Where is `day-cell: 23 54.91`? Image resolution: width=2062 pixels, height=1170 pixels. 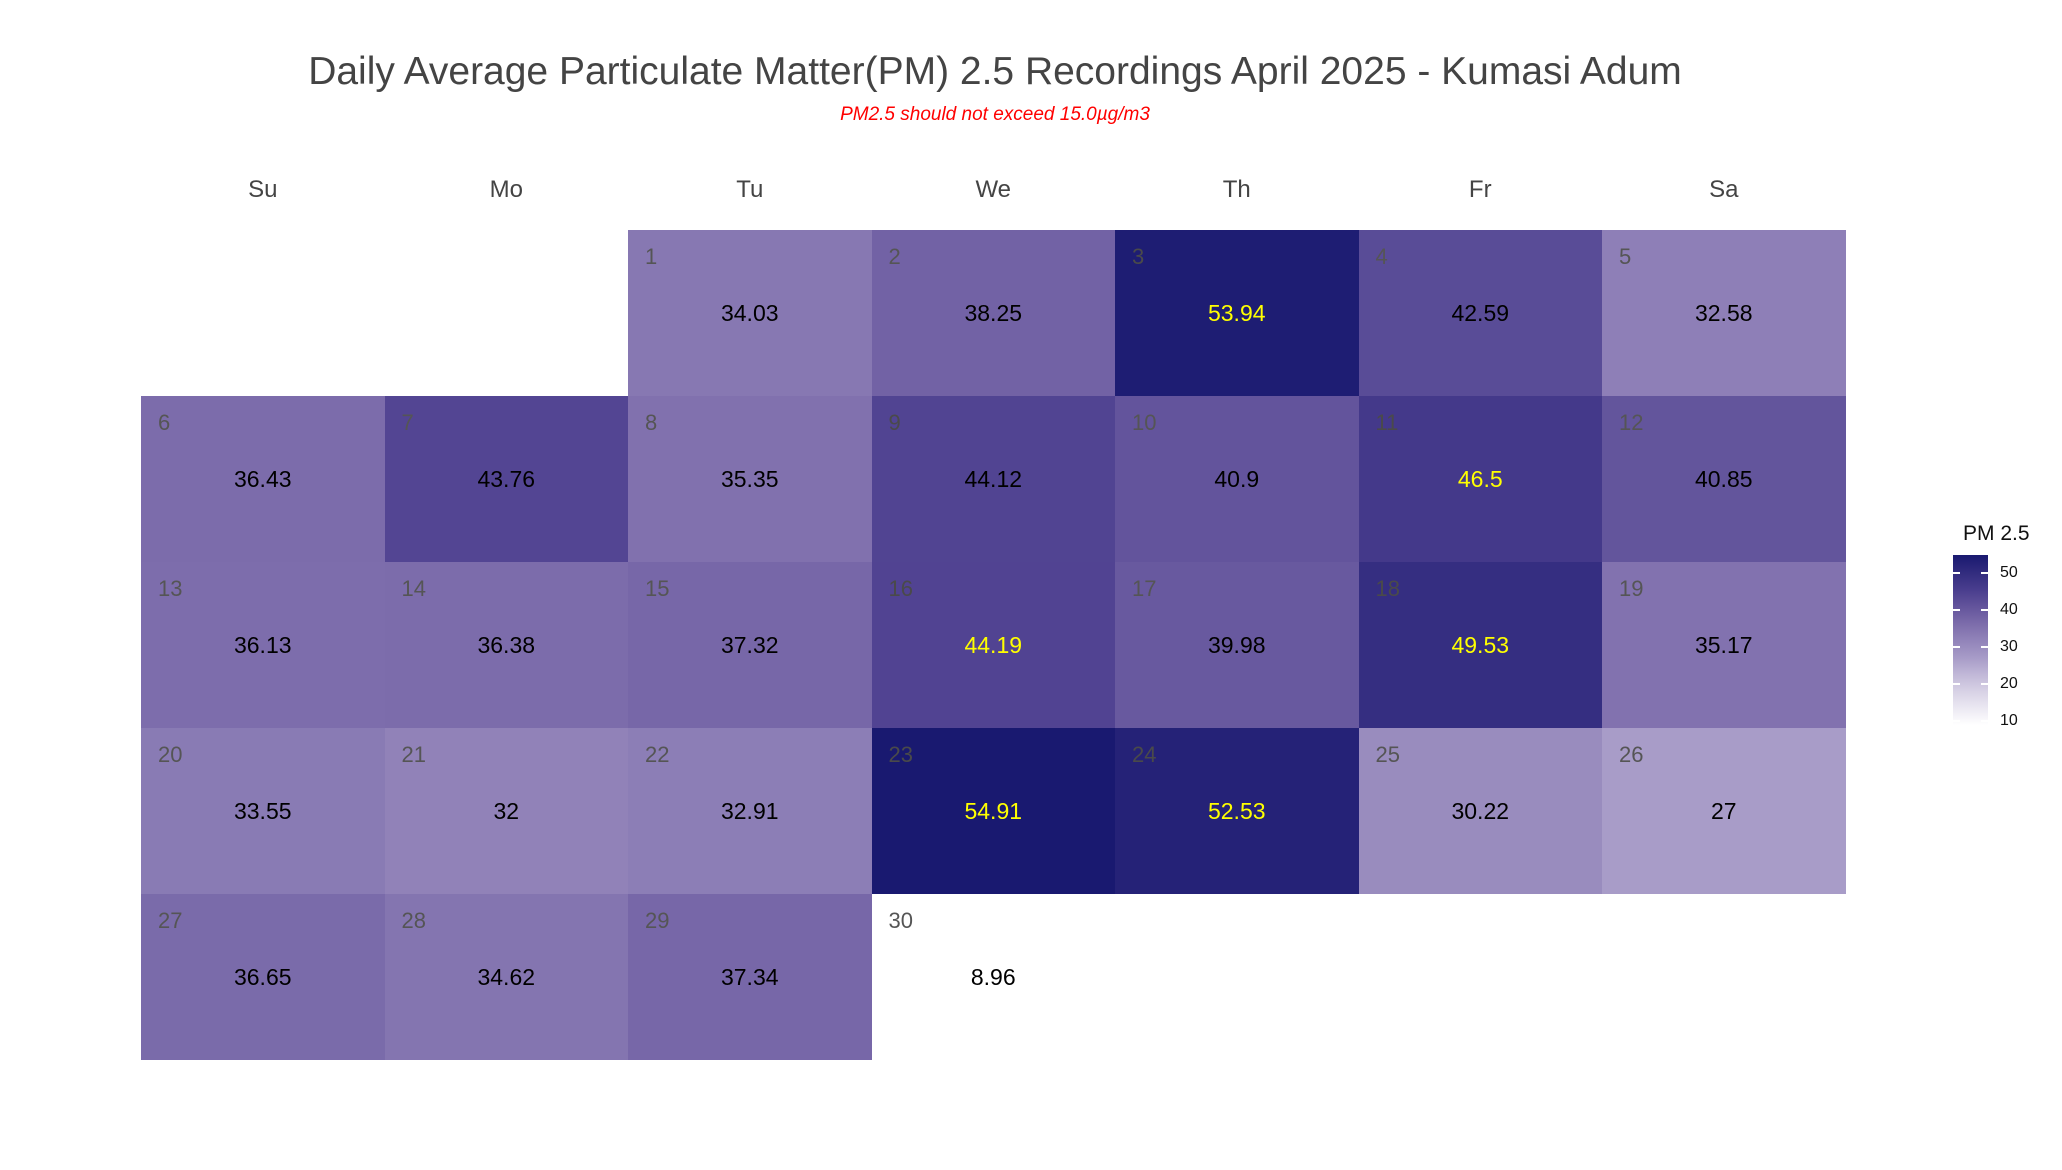 day-cell: 23 54.91 is located at coordinates (993, 811).